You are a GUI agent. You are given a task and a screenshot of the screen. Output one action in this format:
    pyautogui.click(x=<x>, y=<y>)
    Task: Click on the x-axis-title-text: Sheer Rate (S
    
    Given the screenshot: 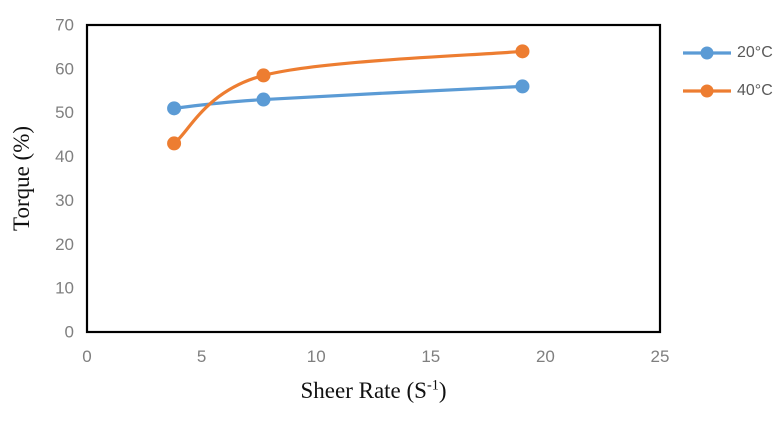 What is the action you would take?
    pyautogui.click(x=363, y=390)
    